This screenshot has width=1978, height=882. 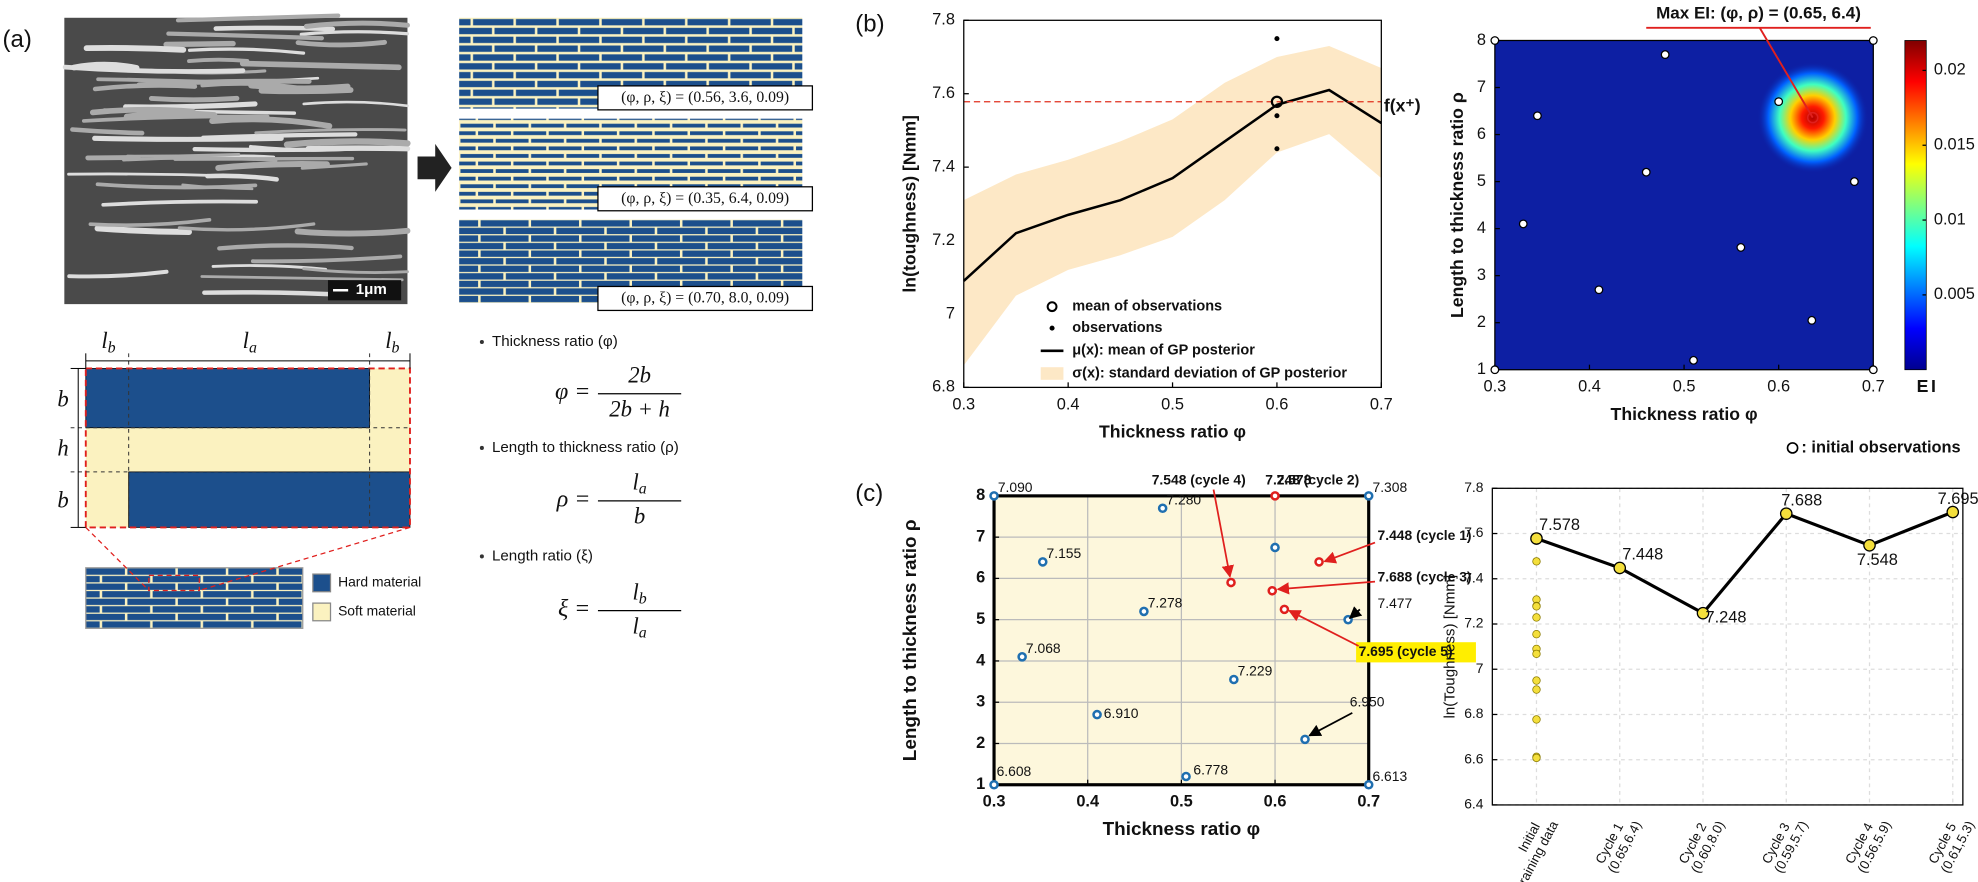 What do you see at coordinates (1954, 145) in the screenshot?
I see `colorbar-tick-label: 0.015` at bounding box center [1954, 145].